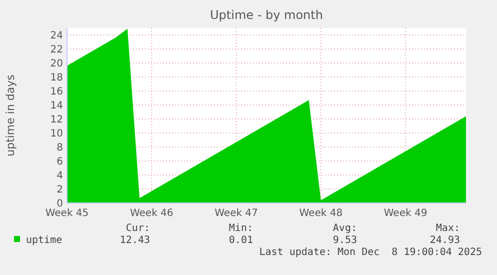  I want to click on text: Max:, so click(448, 228).